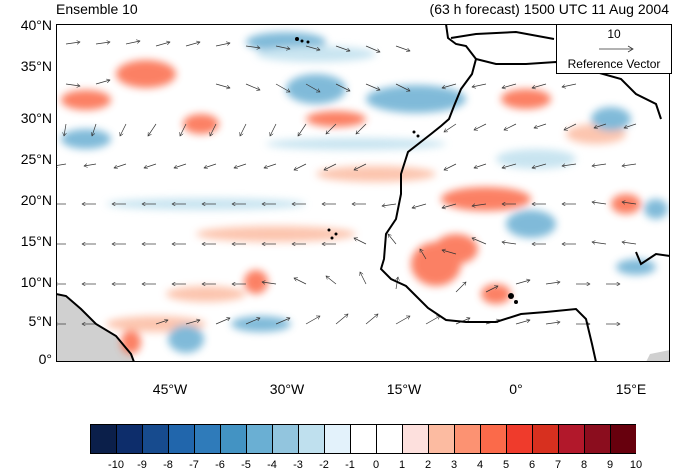  Describe the element at coordinates (246, 465) in the screenshot. I see `colorbar-tick-label: -5` at that location.